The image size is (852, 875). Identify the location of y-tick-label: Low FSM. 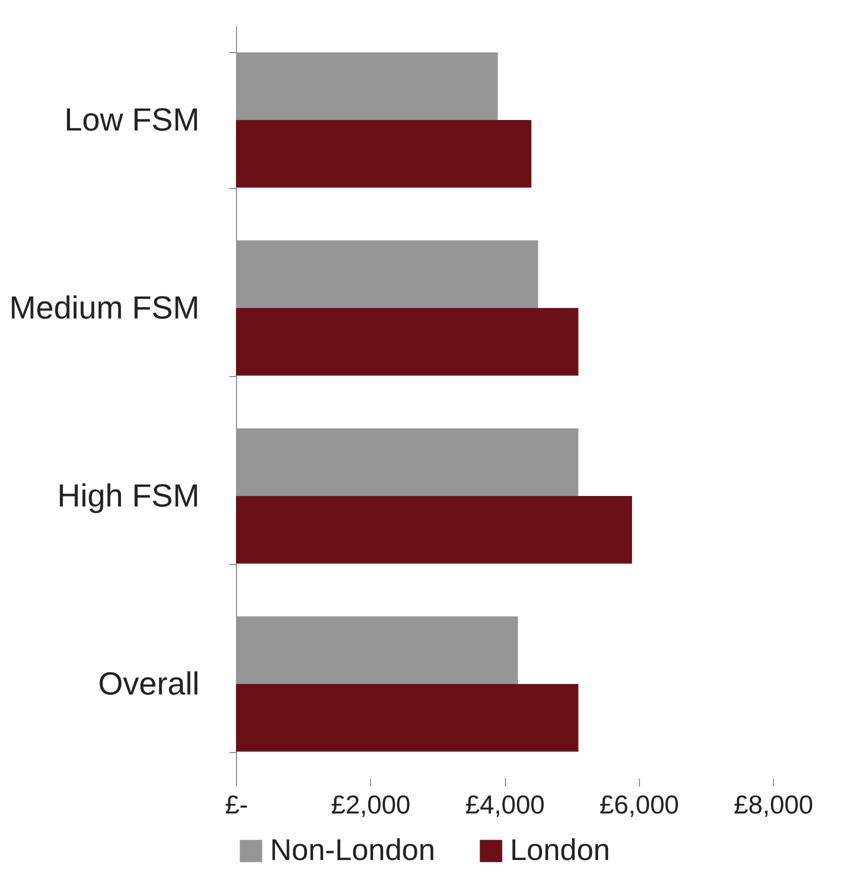
(132, 120).